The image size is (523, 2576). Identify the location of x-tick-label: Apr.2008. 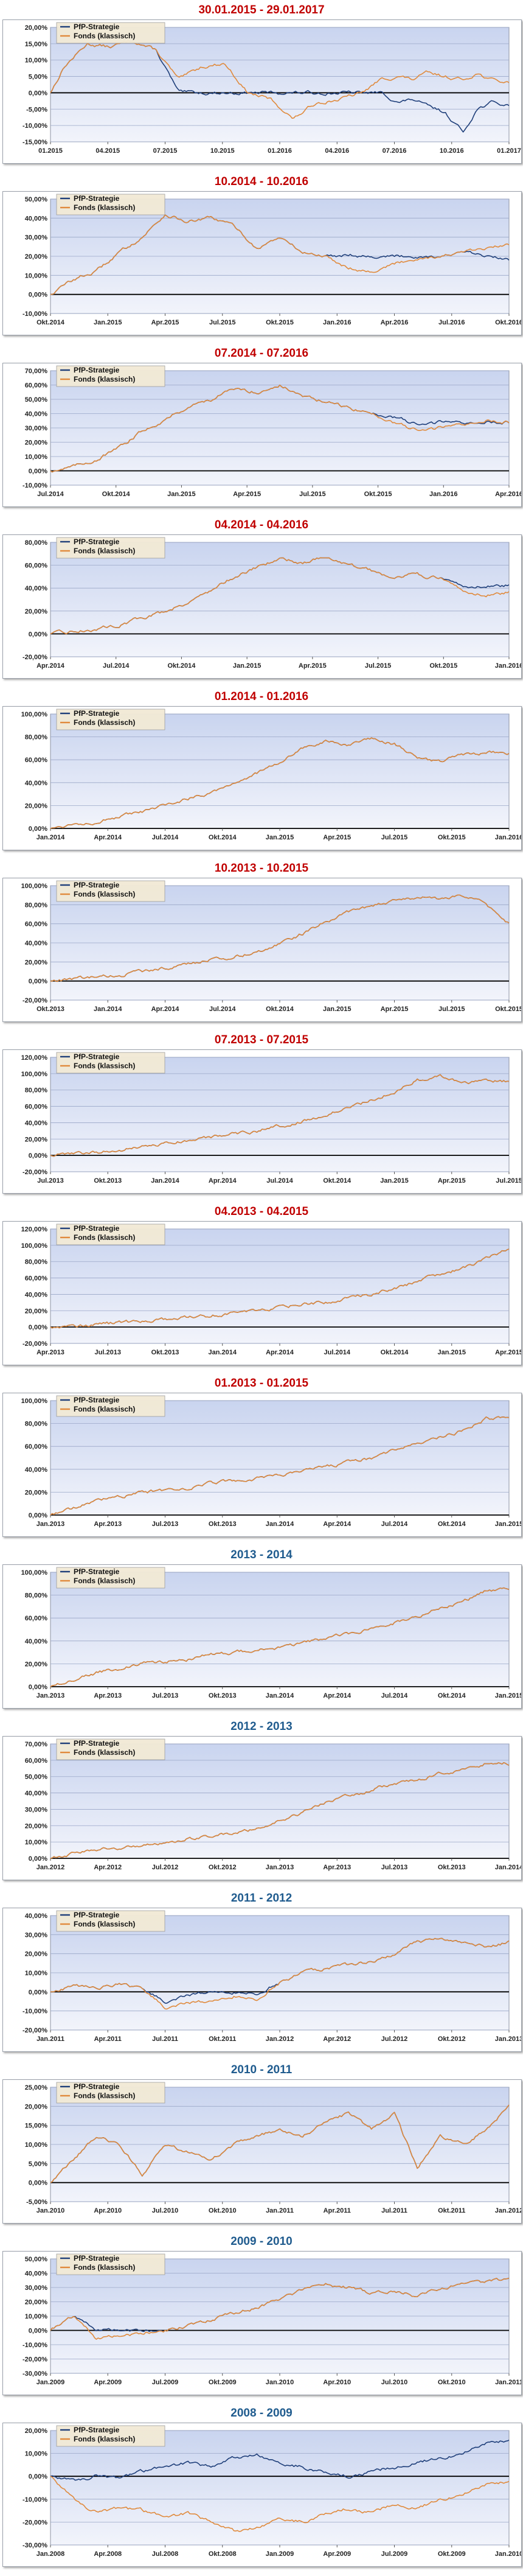
(108, 2554).